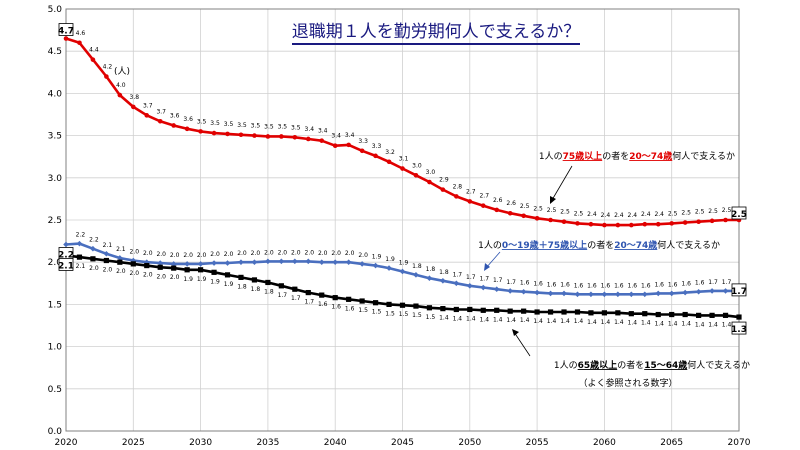 The height and width of the screenshot is (450, 800). Describe the element at coordinates (484, 196) in the screenshot. I see `data-label: 2.7` at that location.